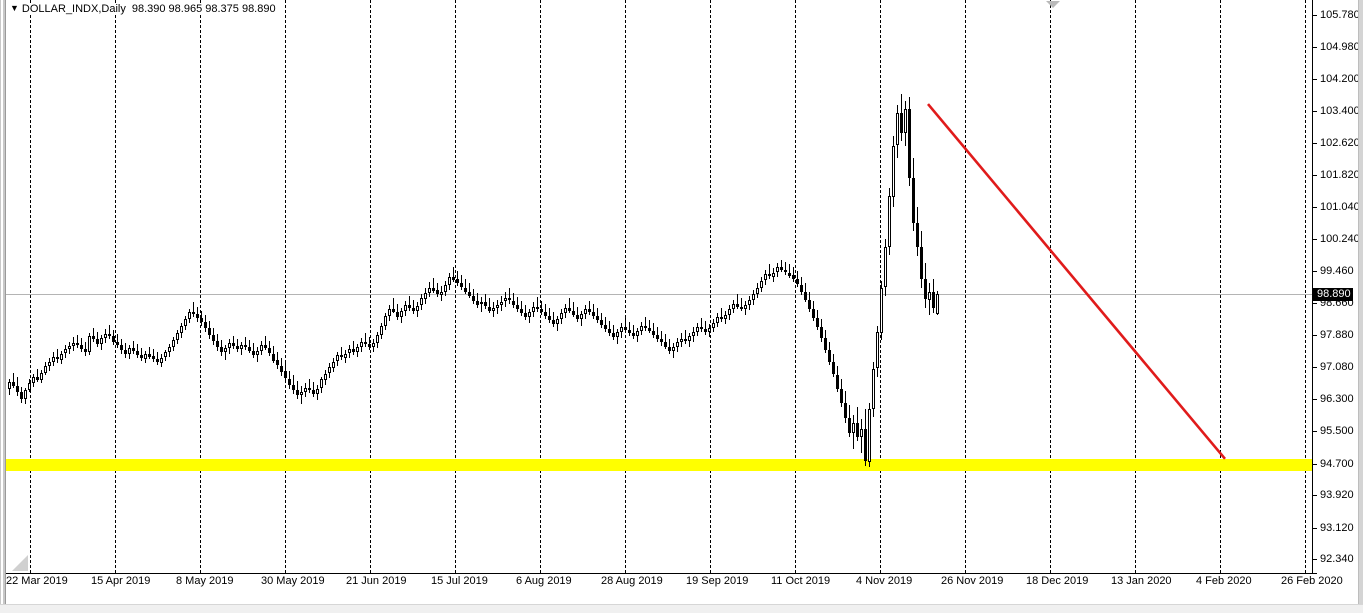  I want to click on yellow-support-zone, so click(659, 465).